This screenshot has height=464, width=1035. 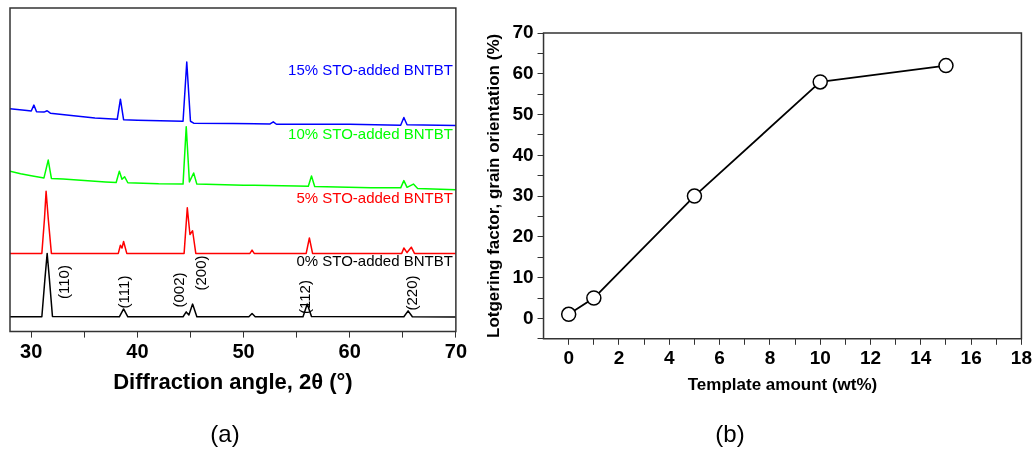 I want to click on y-tick-label: 50, so click(x=523, y=113).